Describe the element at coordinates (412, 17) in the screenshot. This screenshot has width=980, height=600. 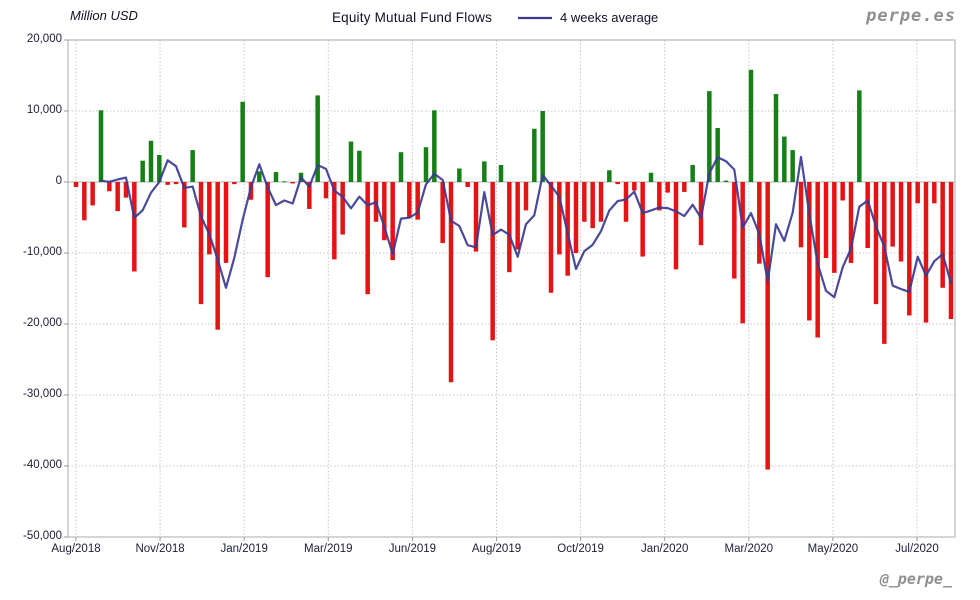
I see `chart-title: Equity Mutual Fund Flows` at that location.